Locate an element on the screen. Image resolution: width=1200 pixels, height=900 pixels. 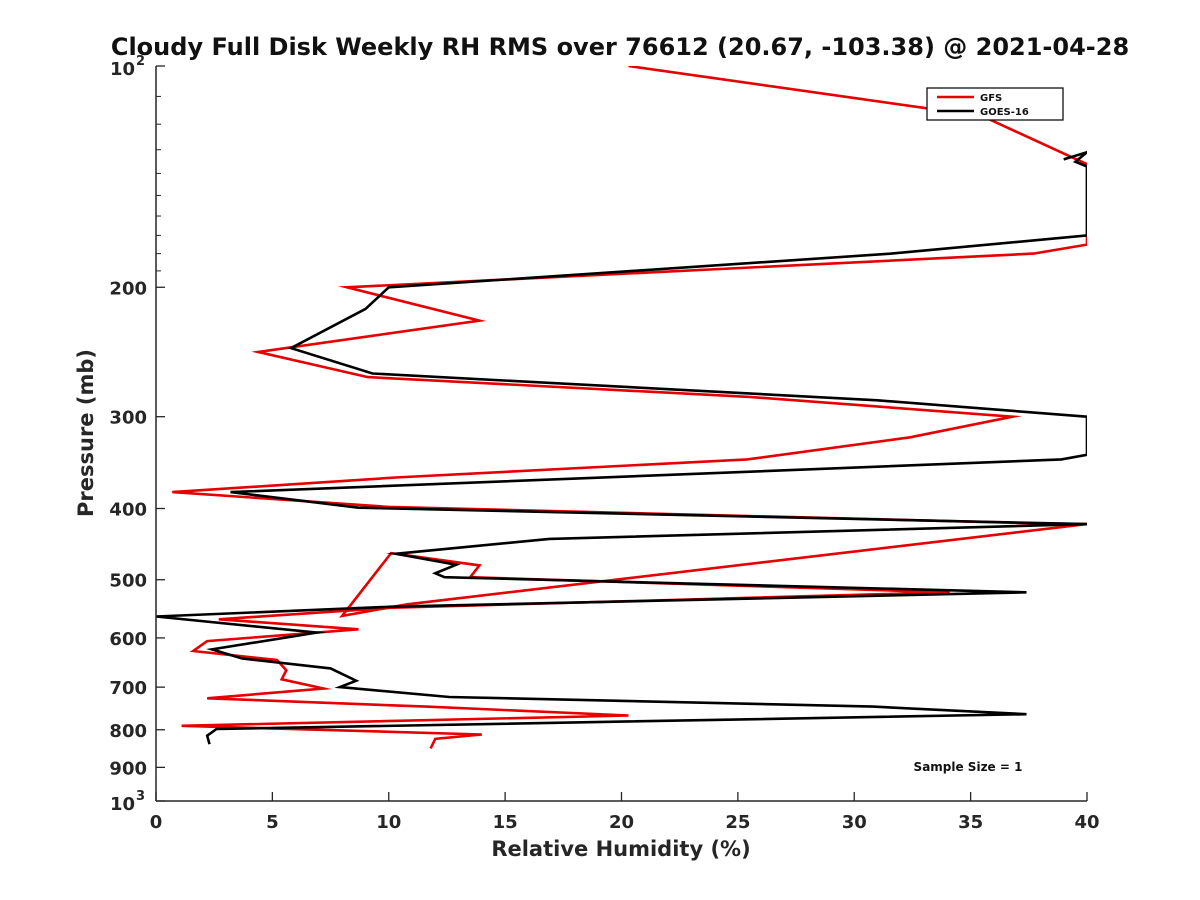
y-tick-label: 500 is located at coordinates (128, 581).